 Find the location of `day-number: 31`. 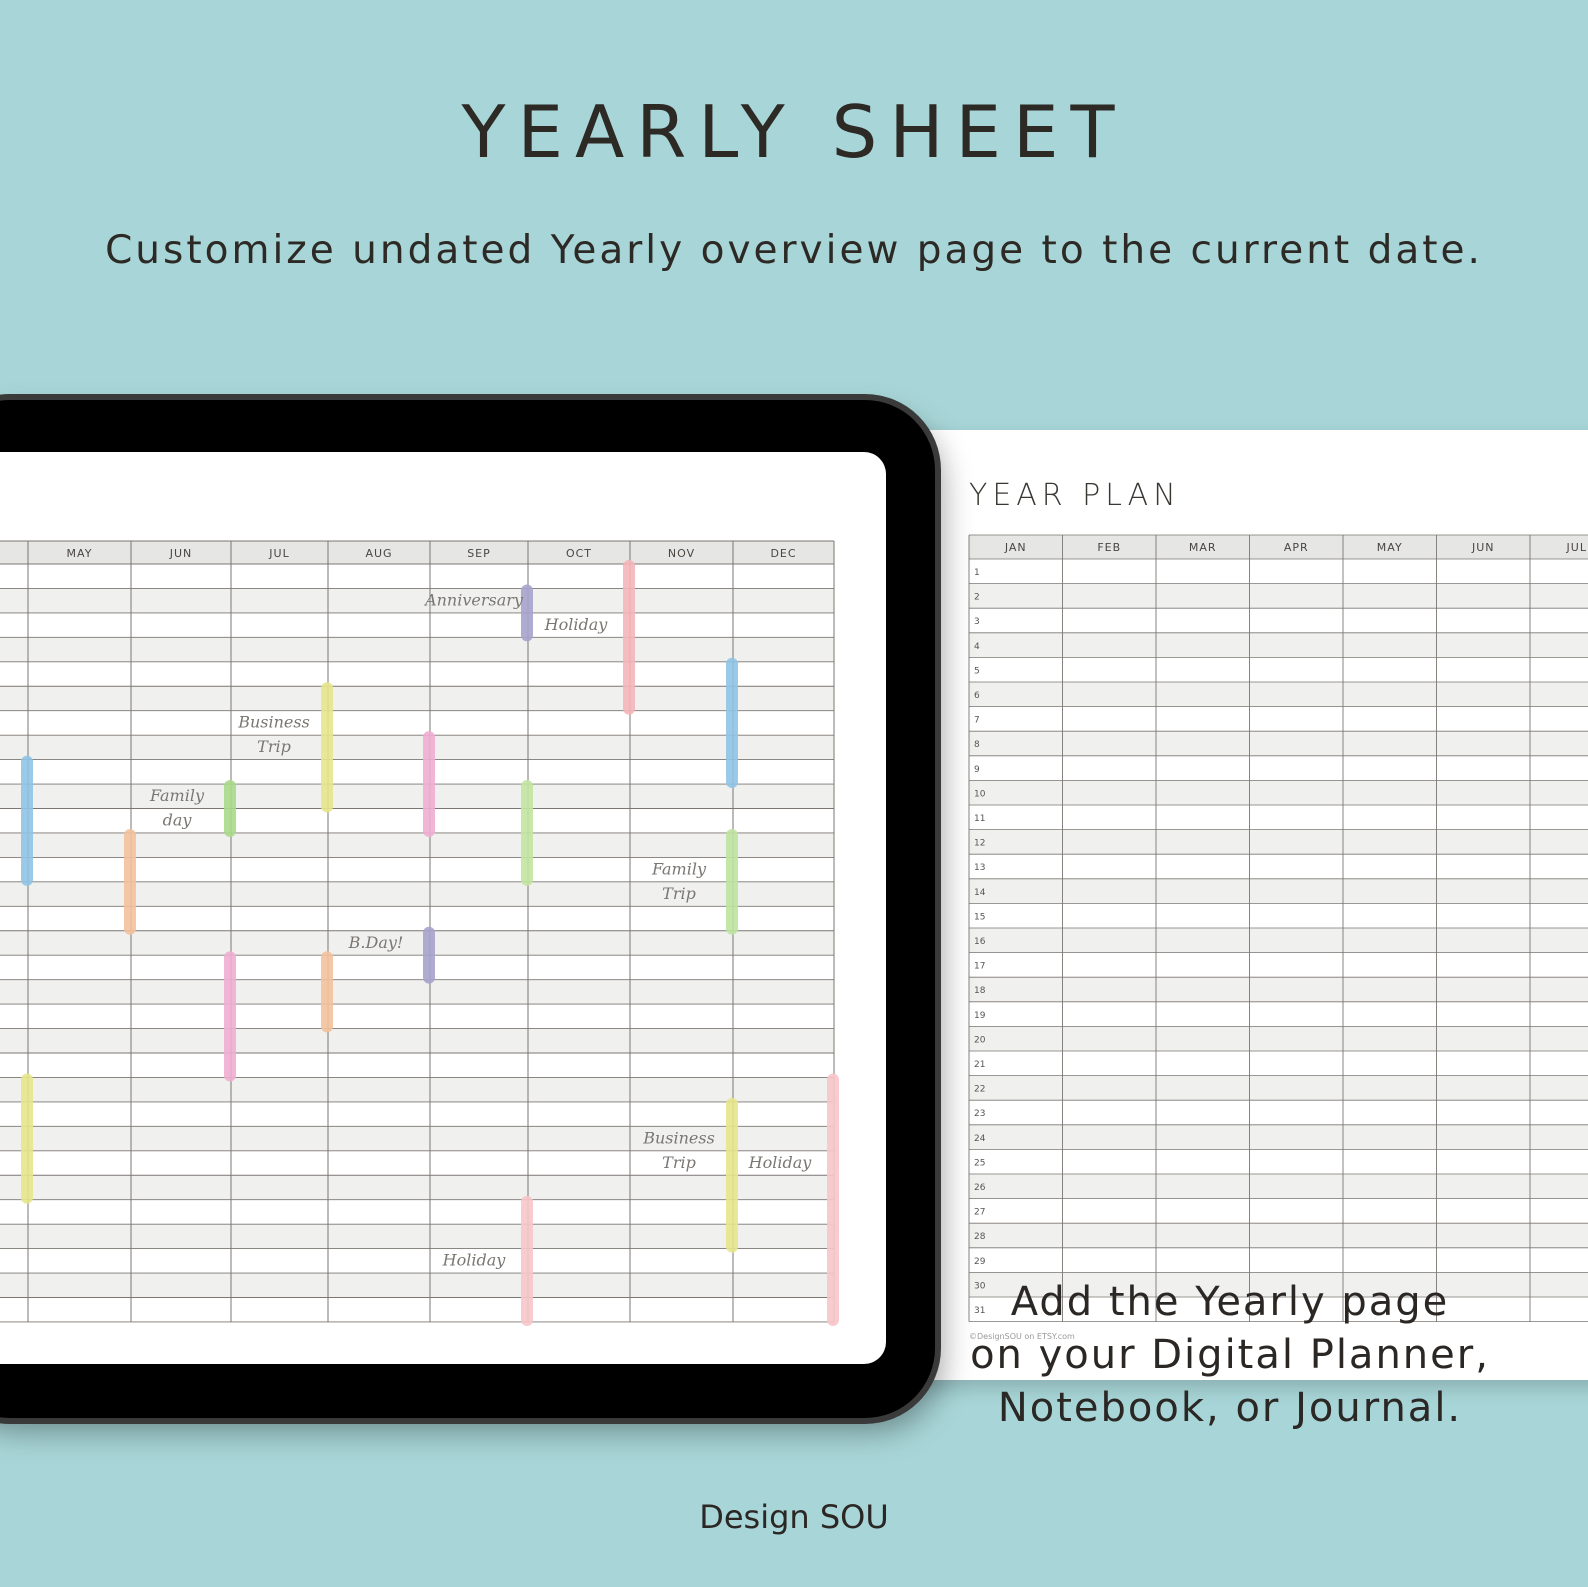

day-number: 31 is located at coordinates (979, 1311).